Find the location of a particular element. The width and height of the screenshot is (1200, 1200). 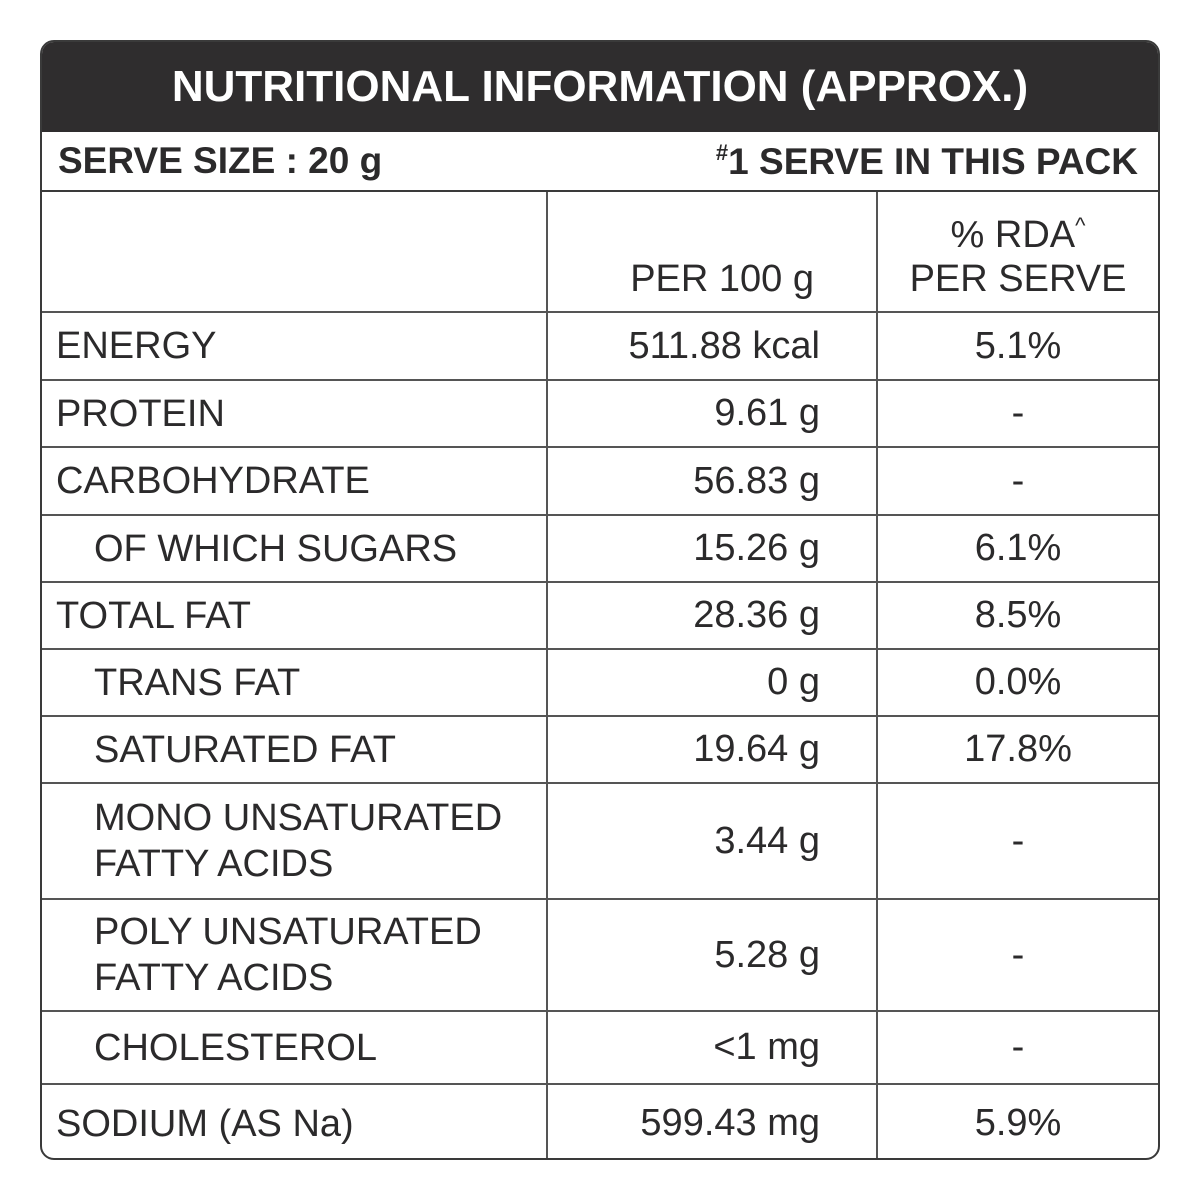

per-100g: 0 g is located at coordinates (712, 682).